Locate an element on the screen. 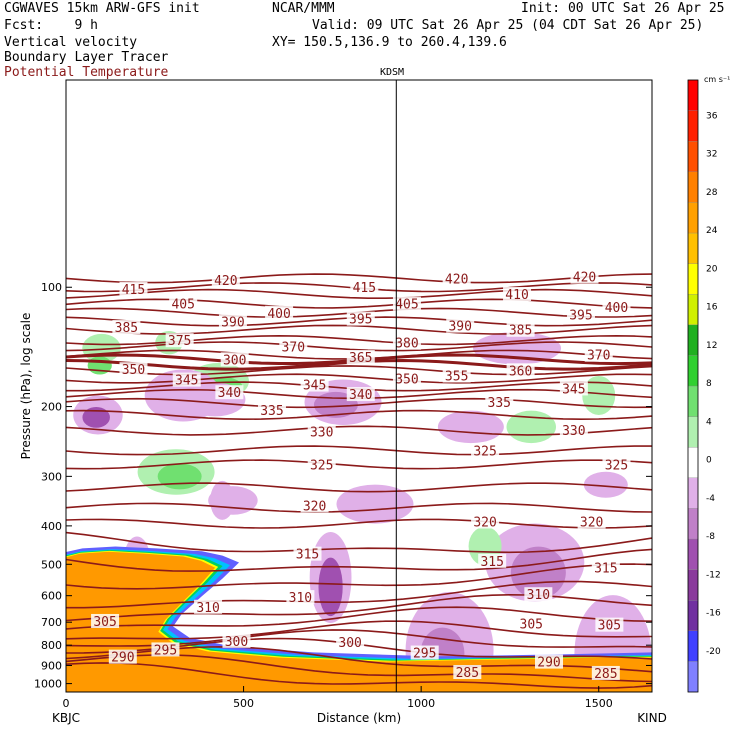 This screenshot has height=740, width=740. theta-label: 325 is located at coordinates (484, 451).